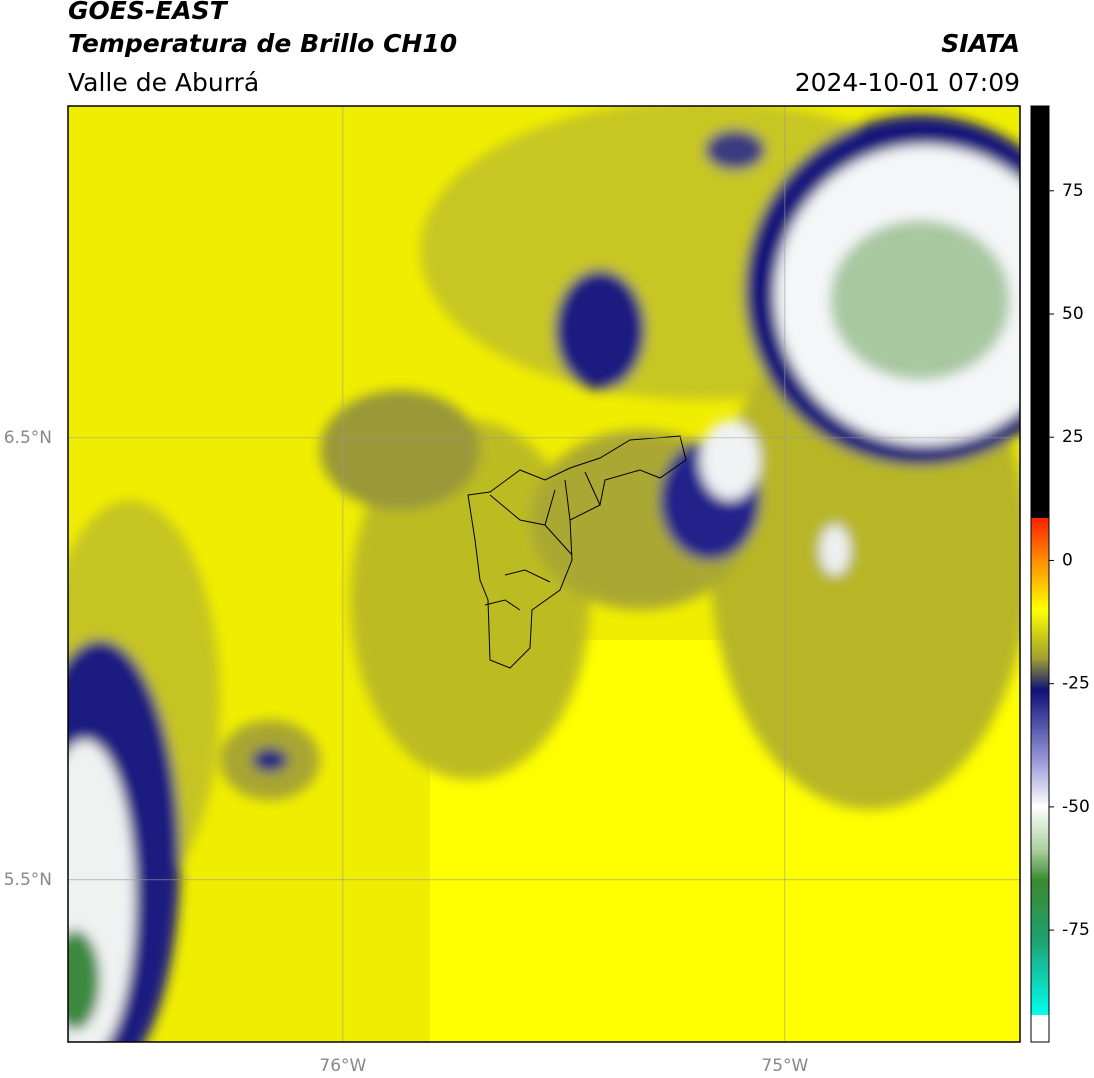  What do you see at coordinates (1067, 560) in the screenshot?
I see `colorbar-tick-label: 0` at bounding box center [1067, 560].